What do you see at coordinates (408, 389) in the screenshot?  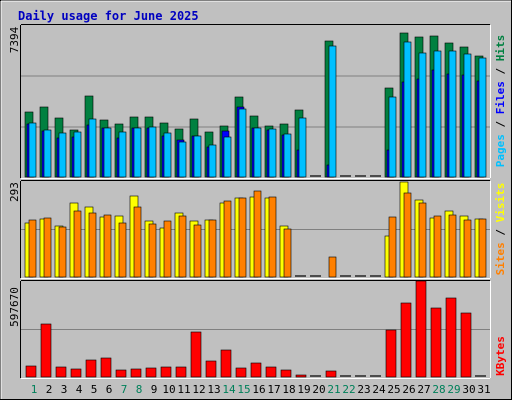 I see `day-label: 26` at bounding box center [408, 389].